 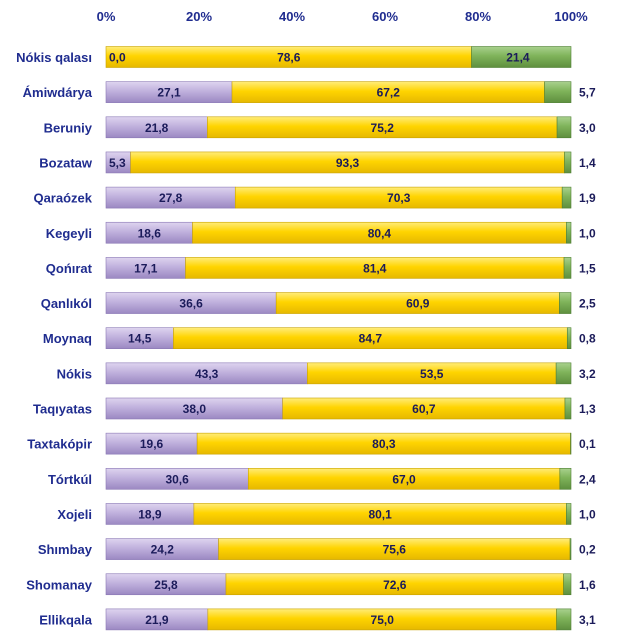 What do you see at coordinates (587, 409) in the screenshot?
I see `data-label: 1,3` at bounding box center [587, 409].